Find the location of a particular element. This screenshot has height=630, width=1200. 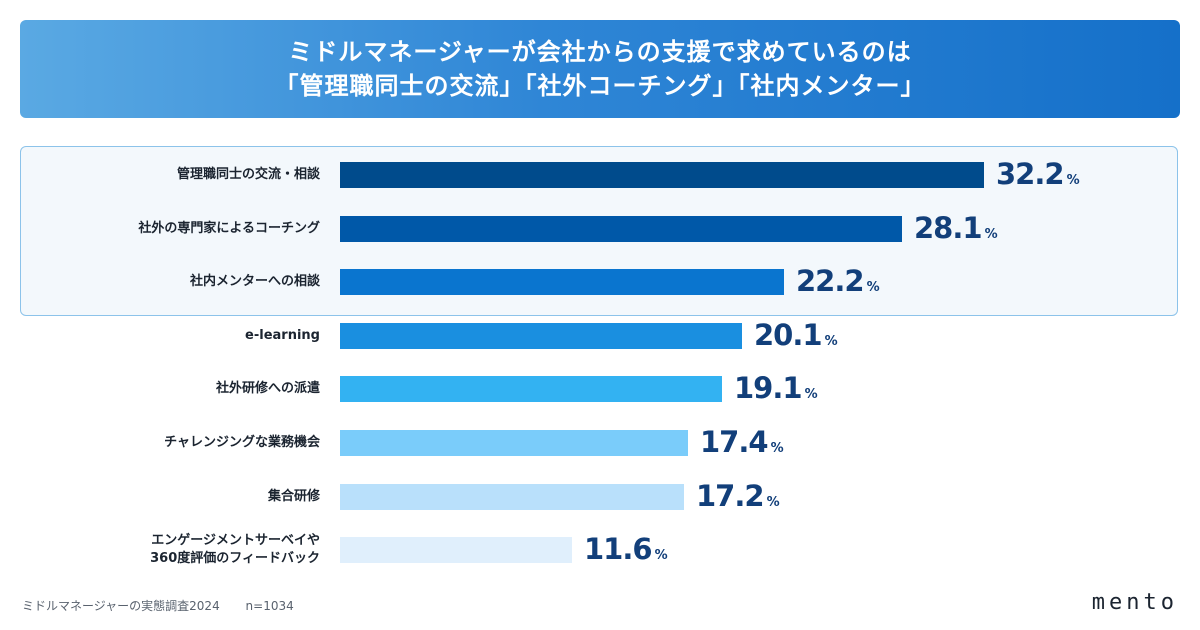

category-label: 集合研修 is located at coordinates (170, 497).